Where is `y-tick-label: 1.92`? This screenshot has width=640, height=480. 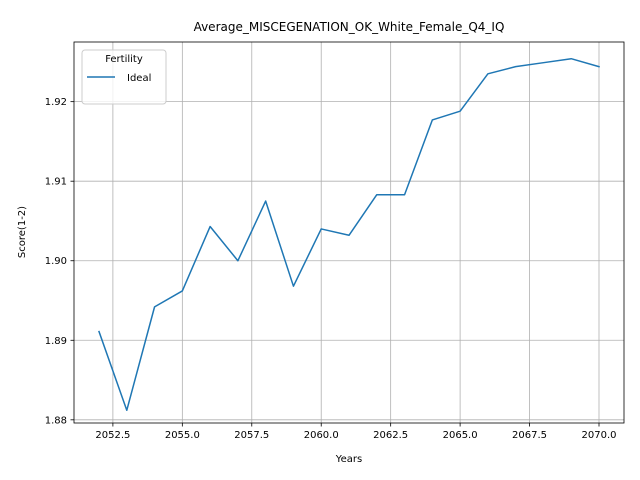
y-tick-label: 1.92 is located at coordinates (56, 102).